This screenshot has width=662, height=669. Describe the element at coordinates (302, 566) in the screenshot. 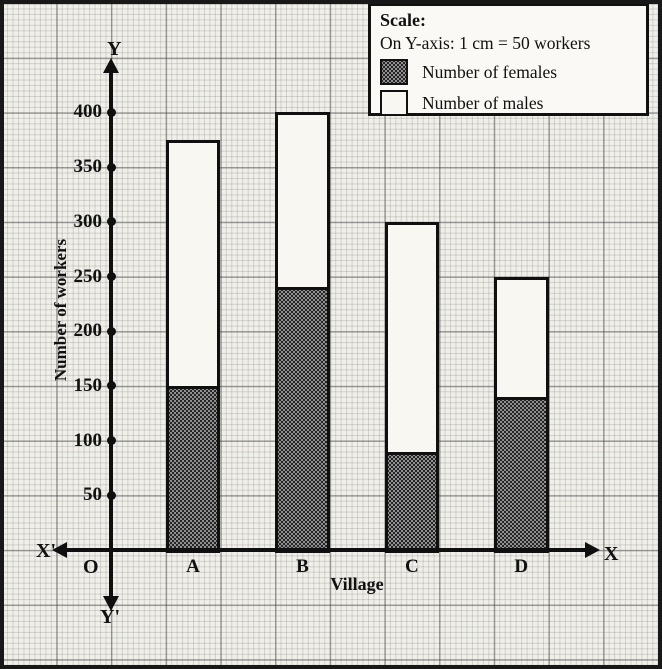

I see `x-category-label-B: B` at that location.